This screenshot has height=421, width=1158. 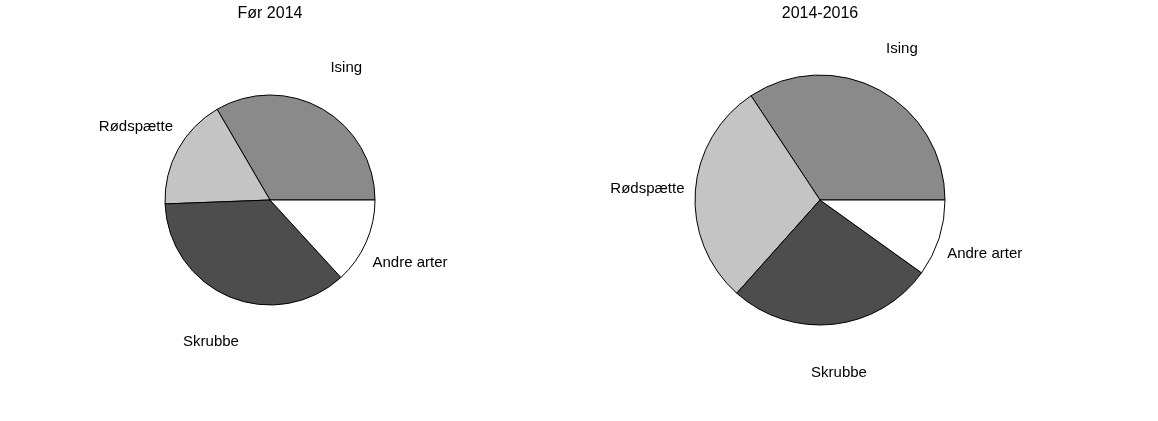 I want to click on chart-title: 2014-2016, so click(x=820, y=12).